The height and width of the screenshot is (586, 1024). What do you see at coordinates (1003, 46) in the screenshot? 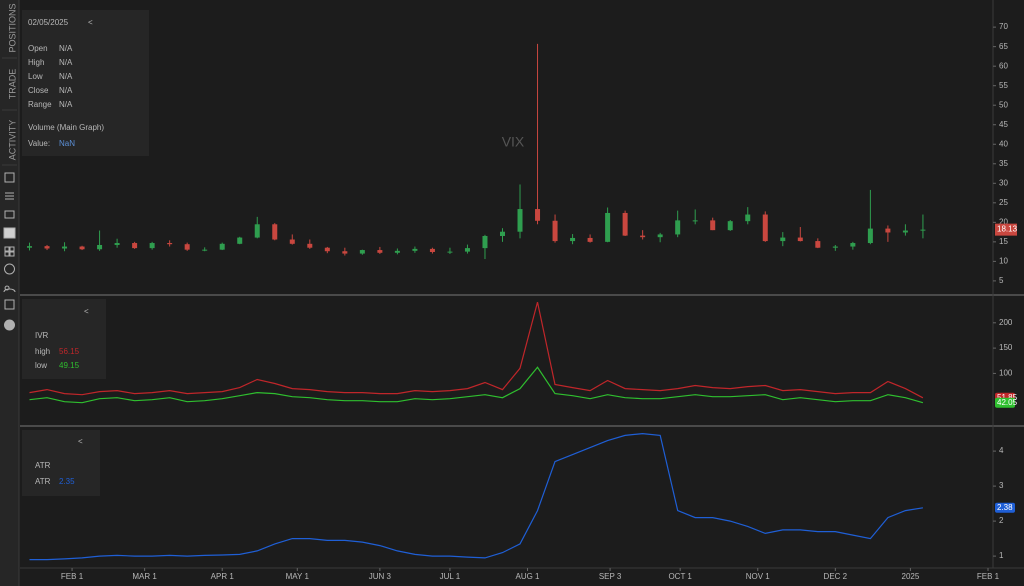
I see `y-tick-label: 65` at bounding box center [1003, 46].